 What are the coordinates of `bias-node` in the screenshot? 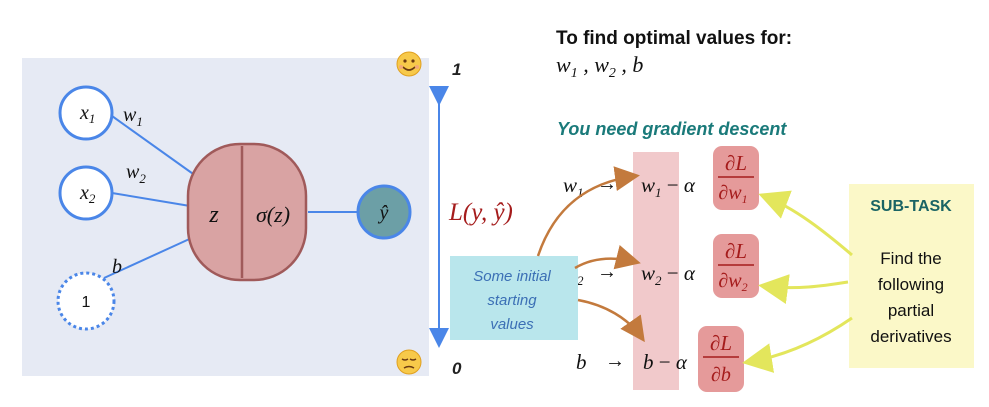 It's located at (86, 301).